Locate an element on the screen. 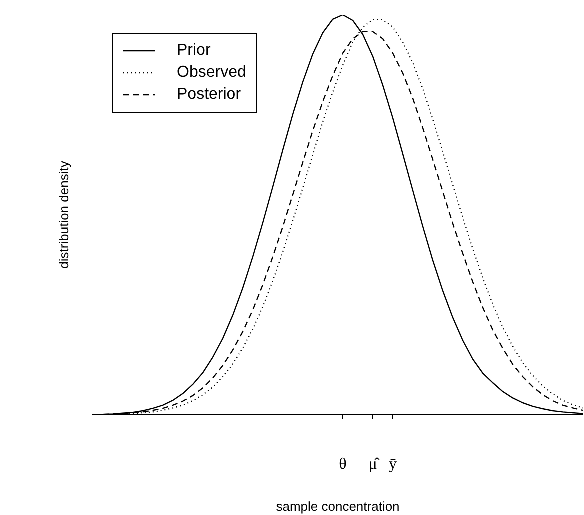 The image size is (584, 515). x-tick-label: ȳ is located at coordinates (393, 464).